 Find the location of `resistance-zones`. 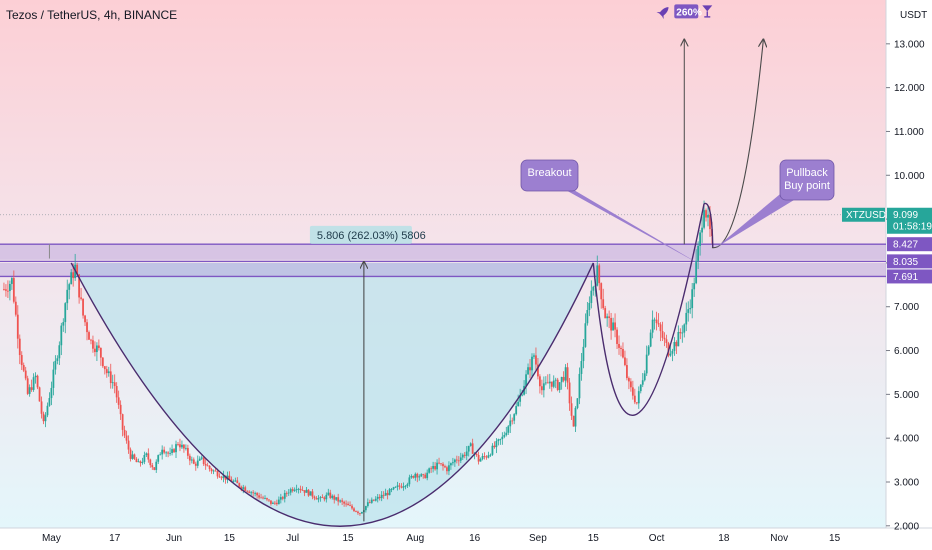

resistance-zones is located at coordinates (443, 246).